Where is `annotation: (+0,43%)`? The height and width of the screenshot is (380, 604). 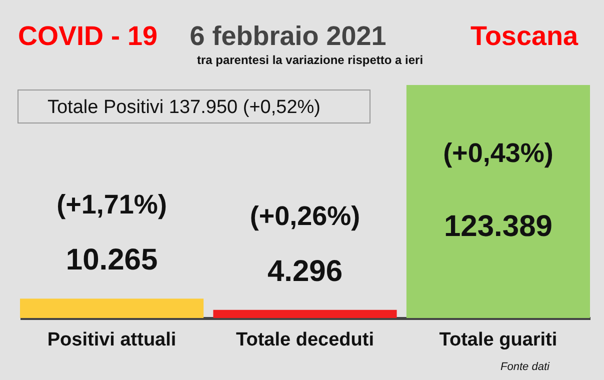 annotation: (+0,43%) is located at coordinates (498, 153).